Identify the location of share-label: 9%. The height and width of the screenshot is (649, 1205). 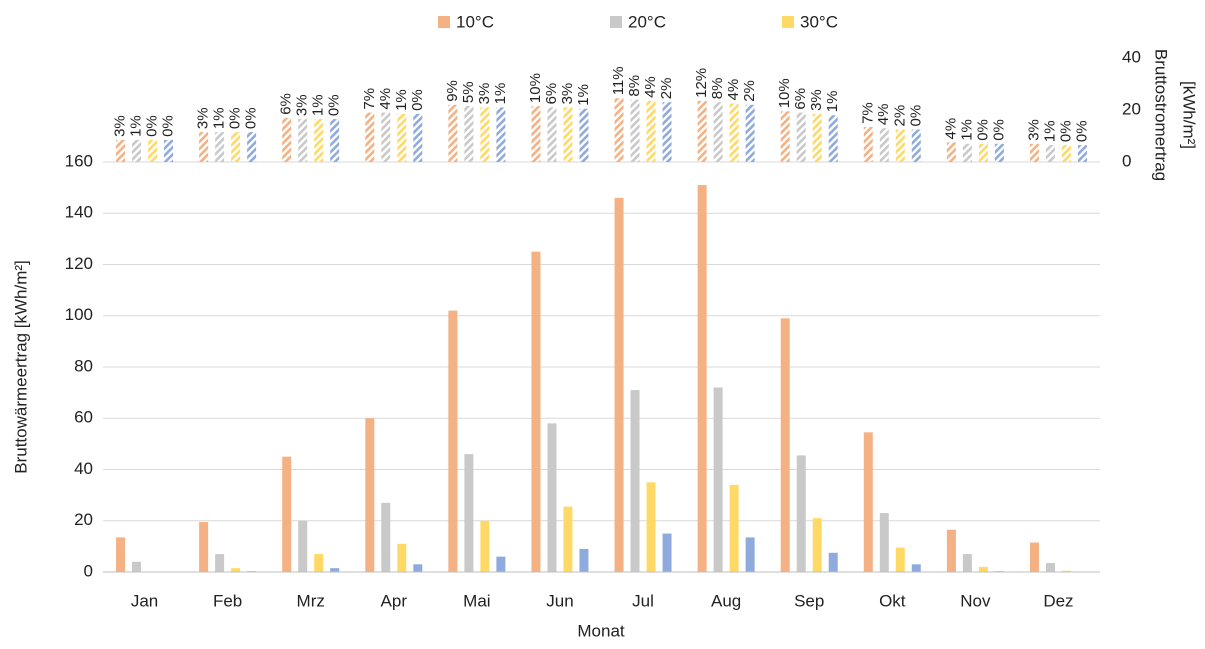
(452, 91).